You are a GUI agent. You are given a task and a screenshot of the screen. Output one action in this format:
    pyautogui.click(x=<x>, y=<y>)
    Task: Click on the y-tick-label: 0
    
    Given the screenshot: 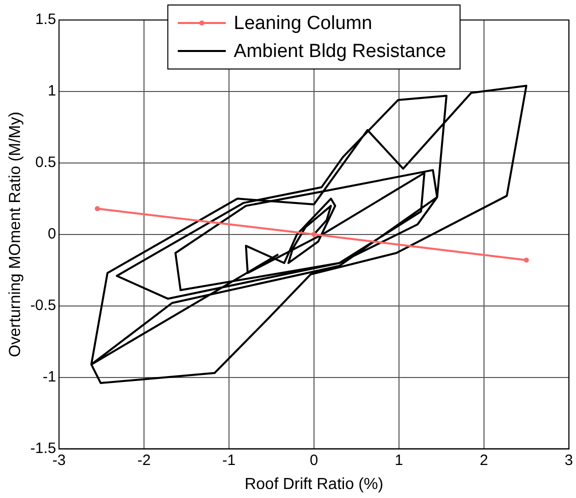 What is the action you would take?
    pyautogui.click(x=52, y=234)
    